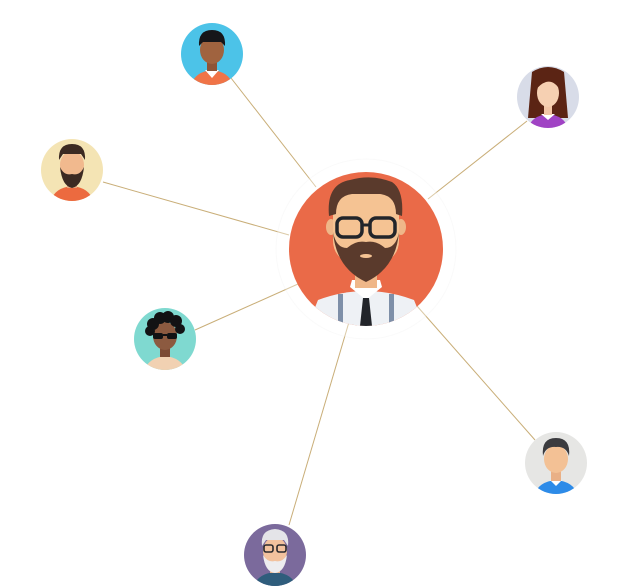 This screenshot has height=587, width=620. I want to click on edge-hub-top-right, so click(477, 160).